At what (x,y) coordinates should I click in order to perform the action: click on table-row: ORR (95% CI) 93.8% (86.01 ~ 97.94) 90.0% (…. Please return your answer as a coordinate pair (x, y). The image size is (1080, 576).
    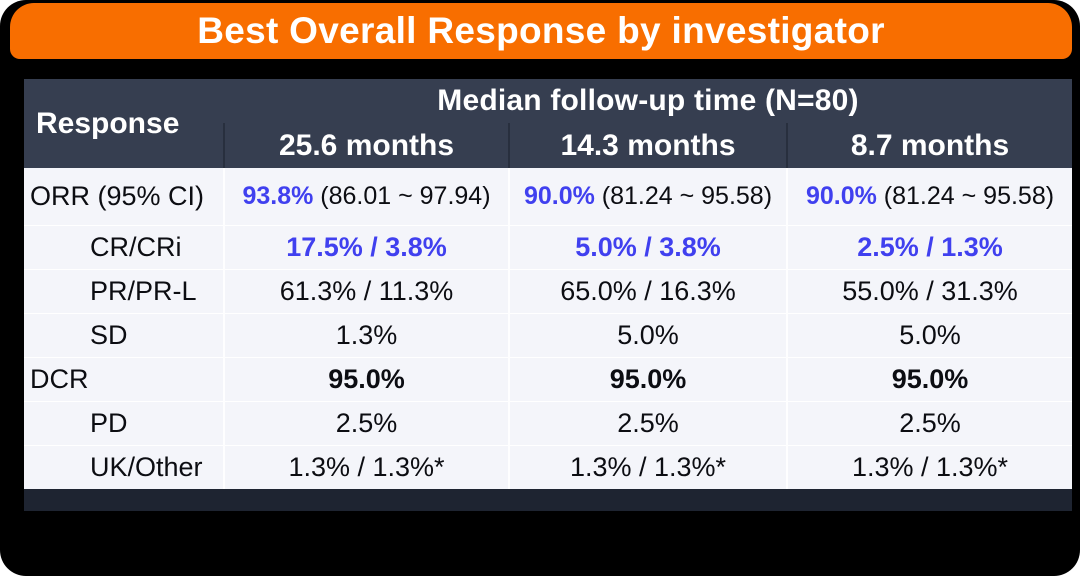
    Looking at the image, I should click on (548, 196).